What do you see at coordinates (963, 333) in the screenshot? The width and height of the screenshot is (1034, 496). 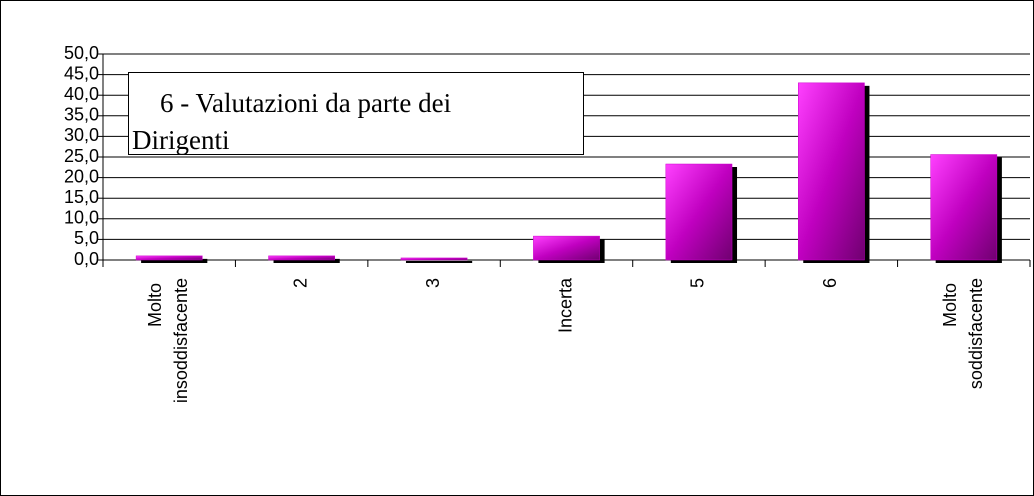 I see `x-tick-label: Molto soddisfacente` at bounding box center [963, 333].